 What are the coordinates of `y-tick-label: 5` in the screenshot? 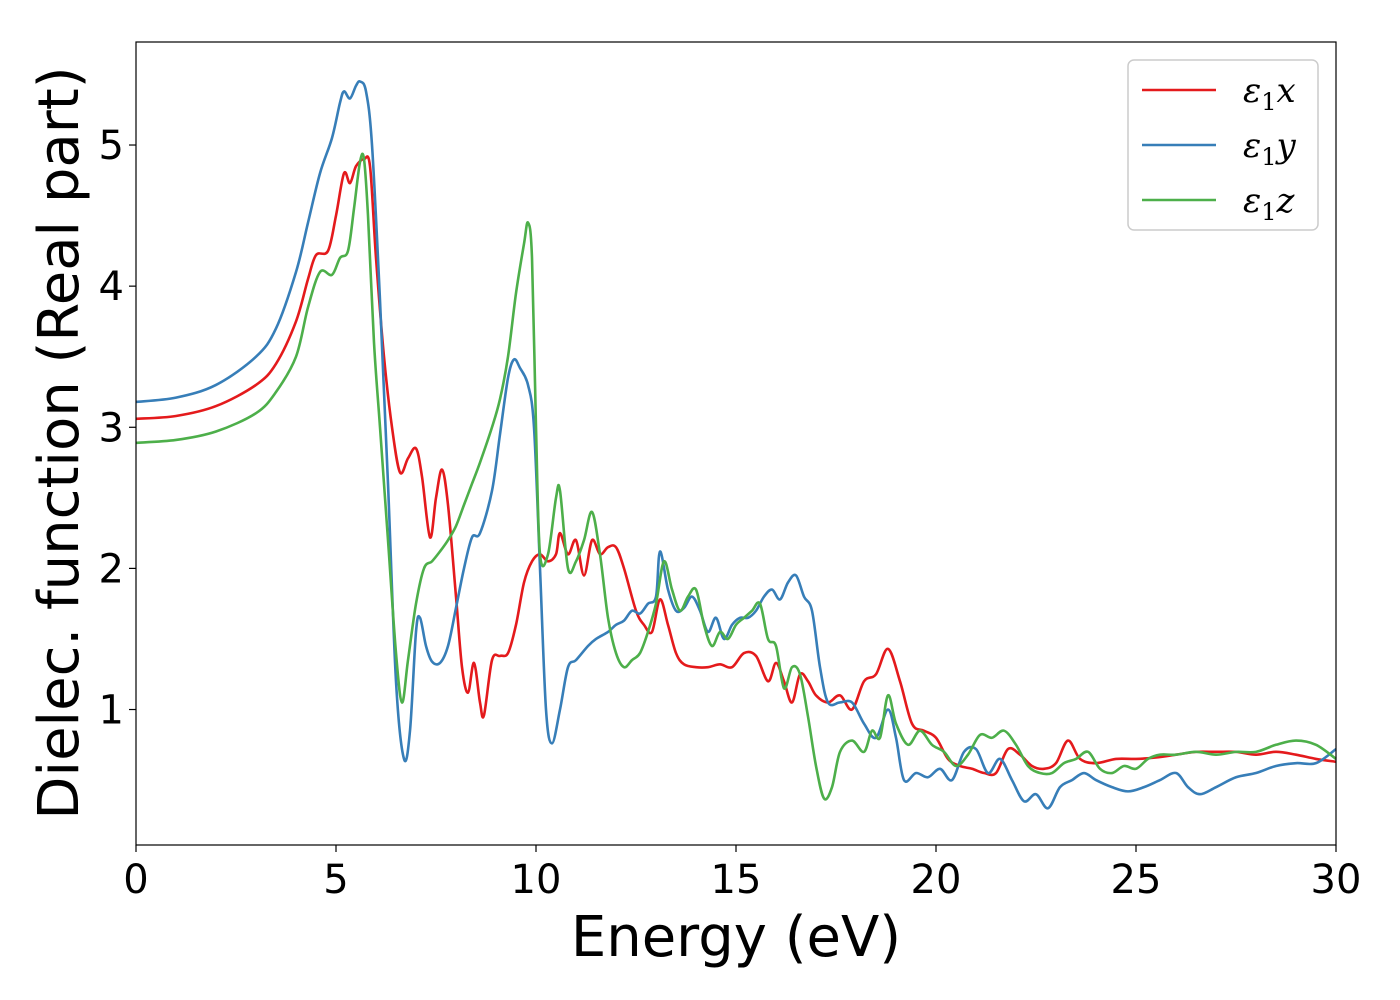 It's located at (111, 146).